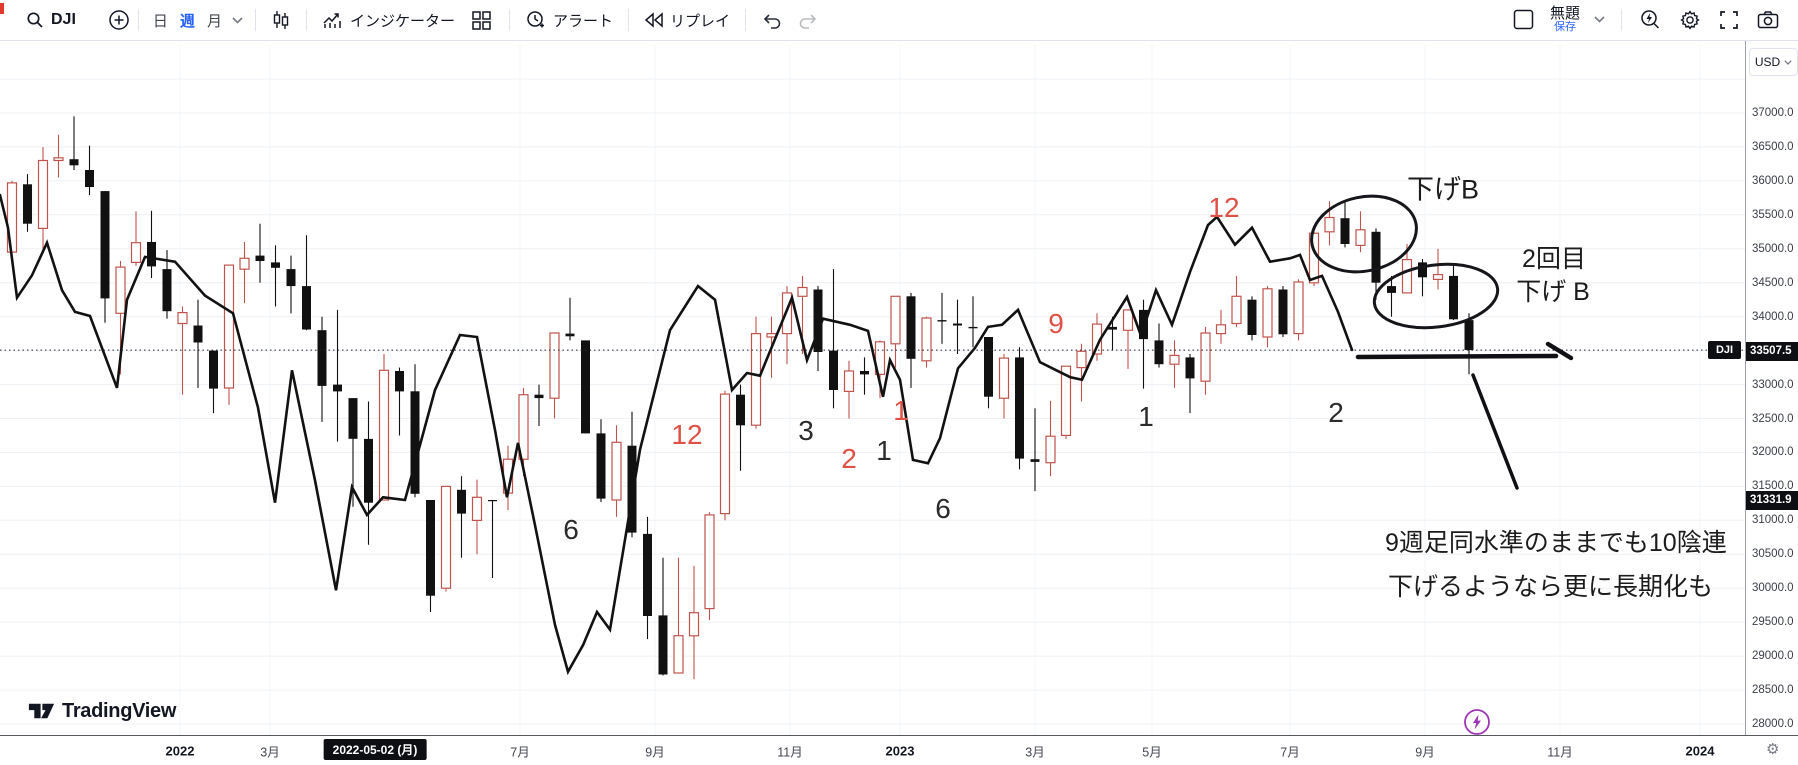  I want to click on layout-chevron-down-icon, so click(1599, 20).